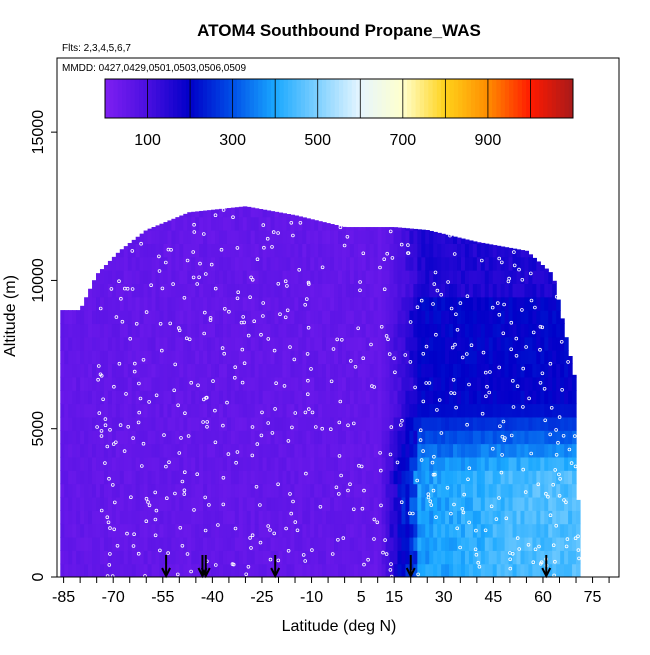 The image size is (650, 655). Describe the element at coordinates (38, 576) in the screenshot. I see `y-tick-label: 0` at that location.